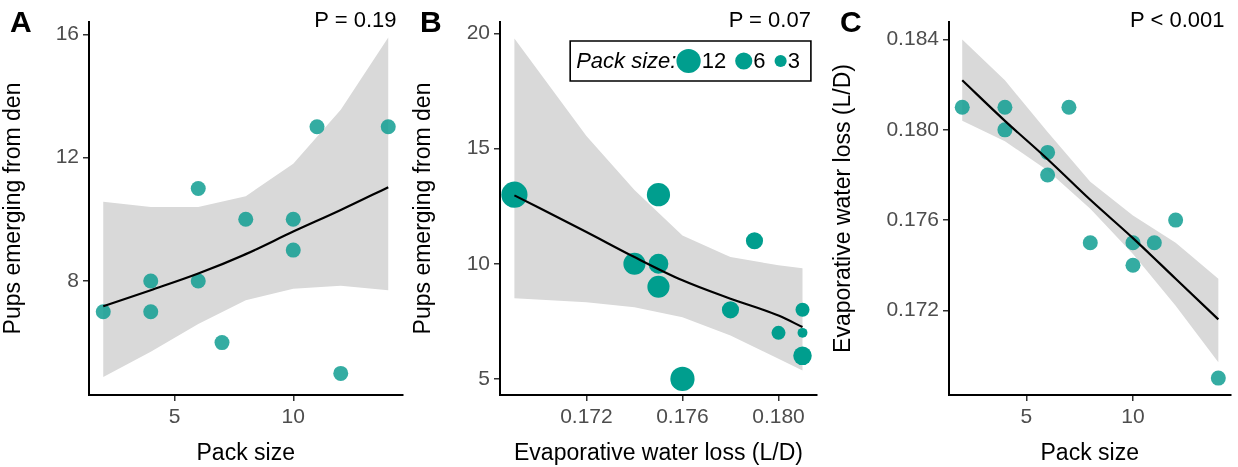  I want to click on legend-label: 6, so click(759, 61).